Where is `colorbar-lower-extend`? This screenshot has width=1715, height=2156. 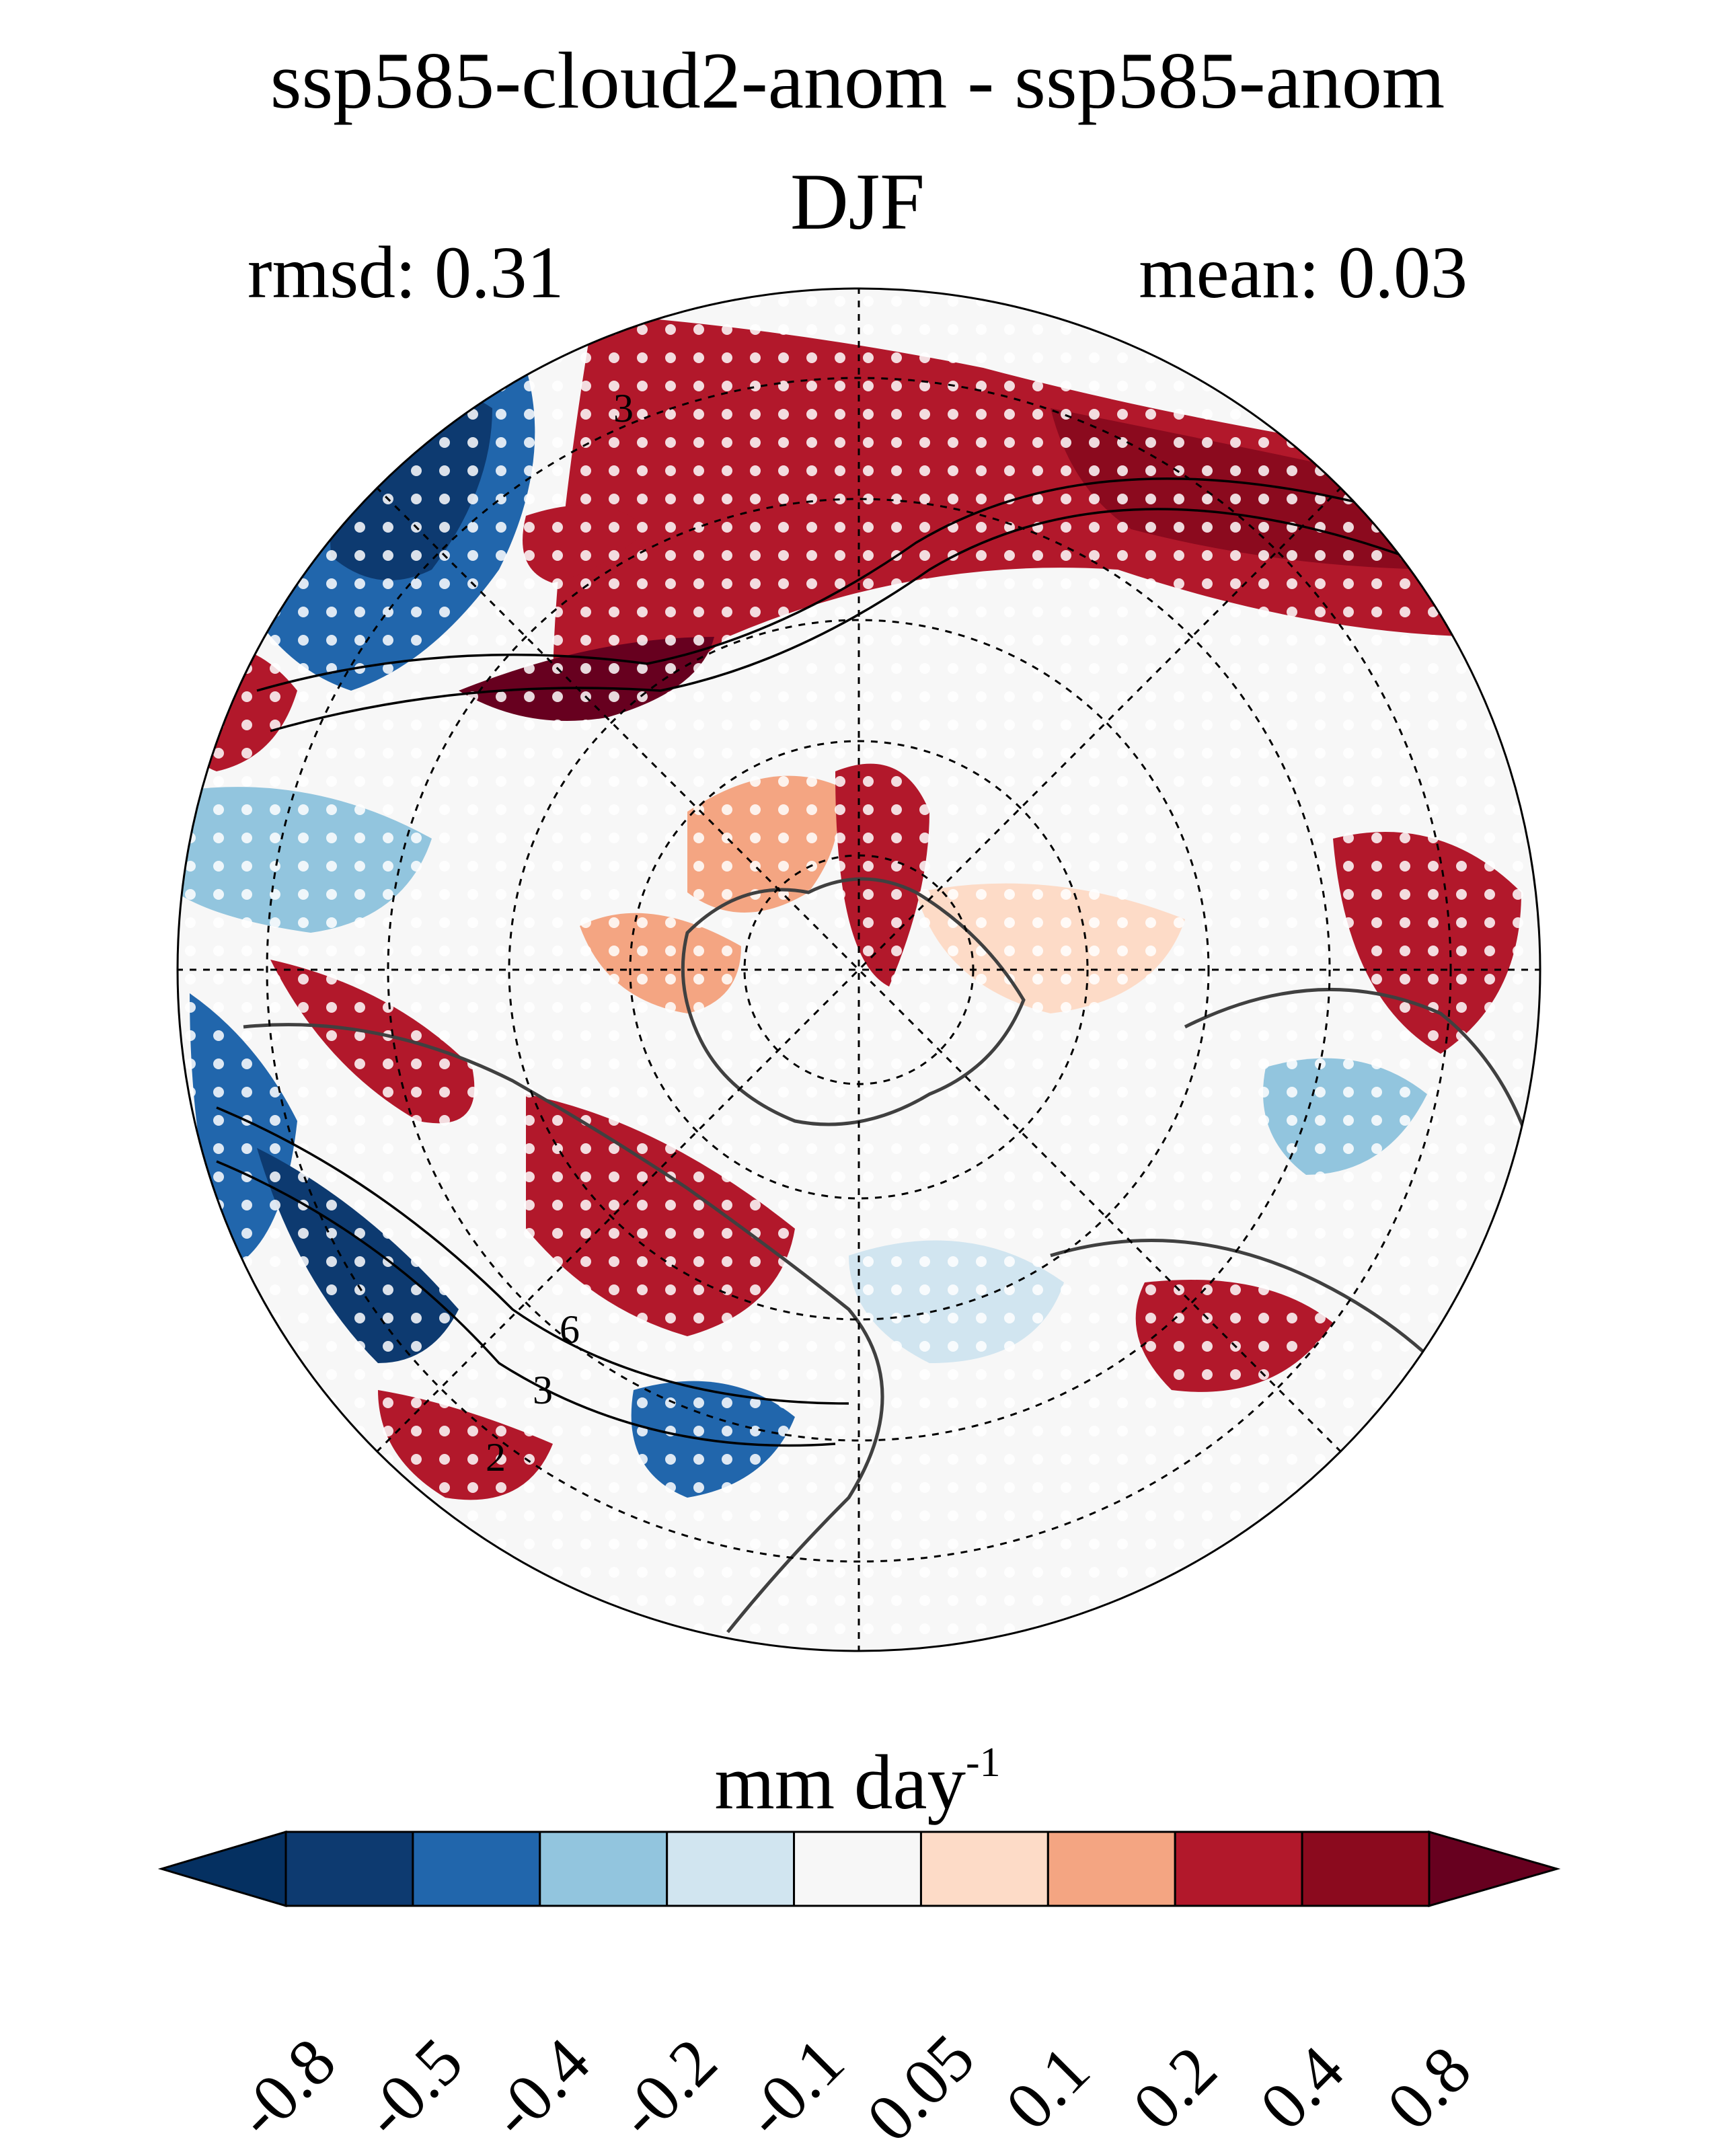 colorbar-lower-extend is located at coordinates (222, 1869).